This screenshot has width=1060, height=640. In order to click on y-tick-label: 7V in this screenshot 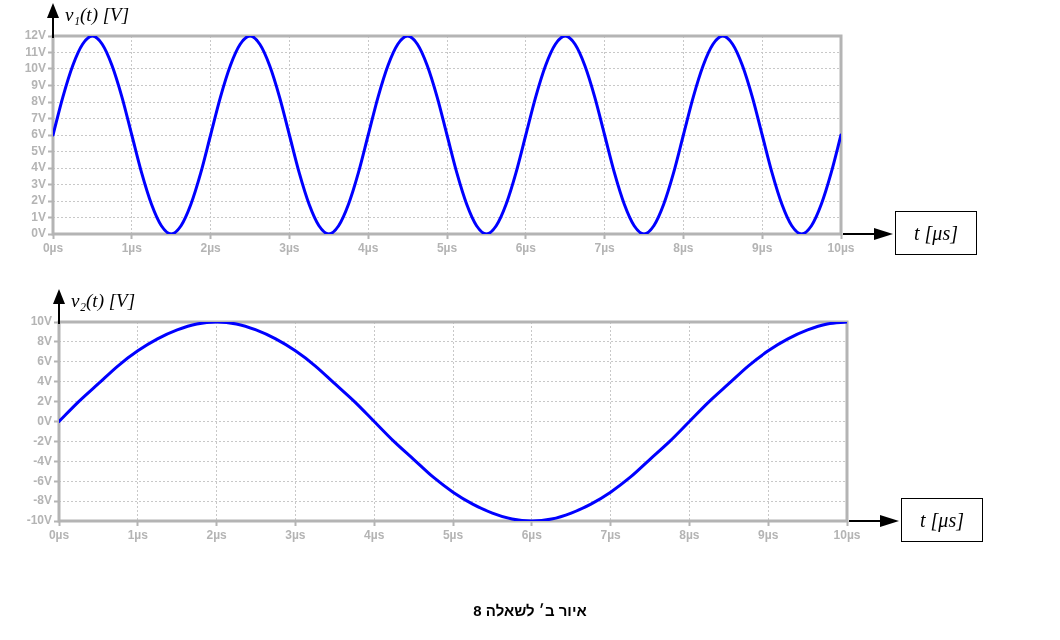, I will do `click(38, 117)`.